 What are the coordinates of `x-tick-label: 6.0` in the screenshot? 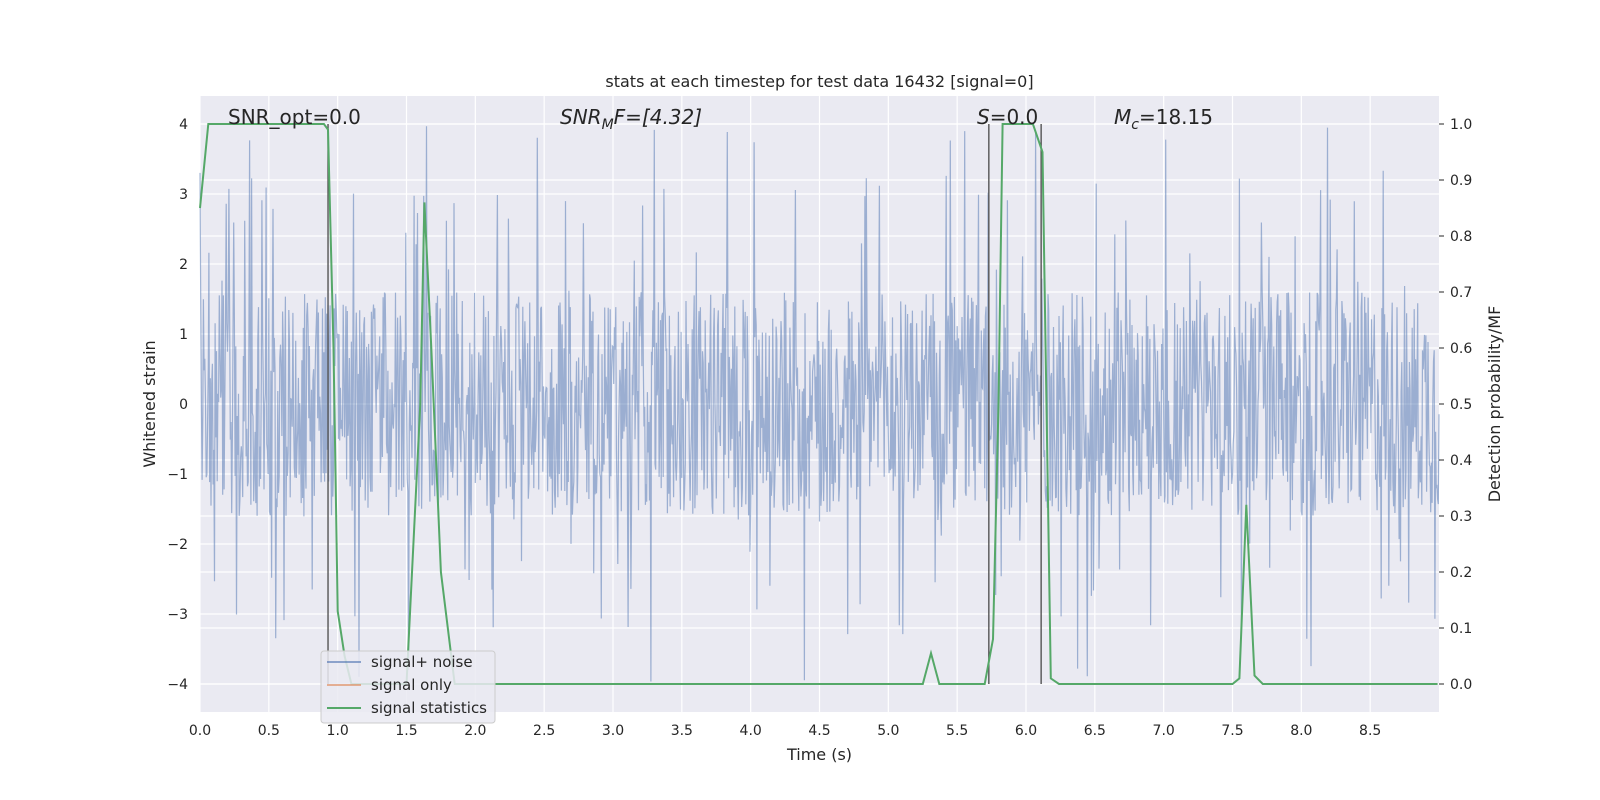 It's located at (1026, 731).